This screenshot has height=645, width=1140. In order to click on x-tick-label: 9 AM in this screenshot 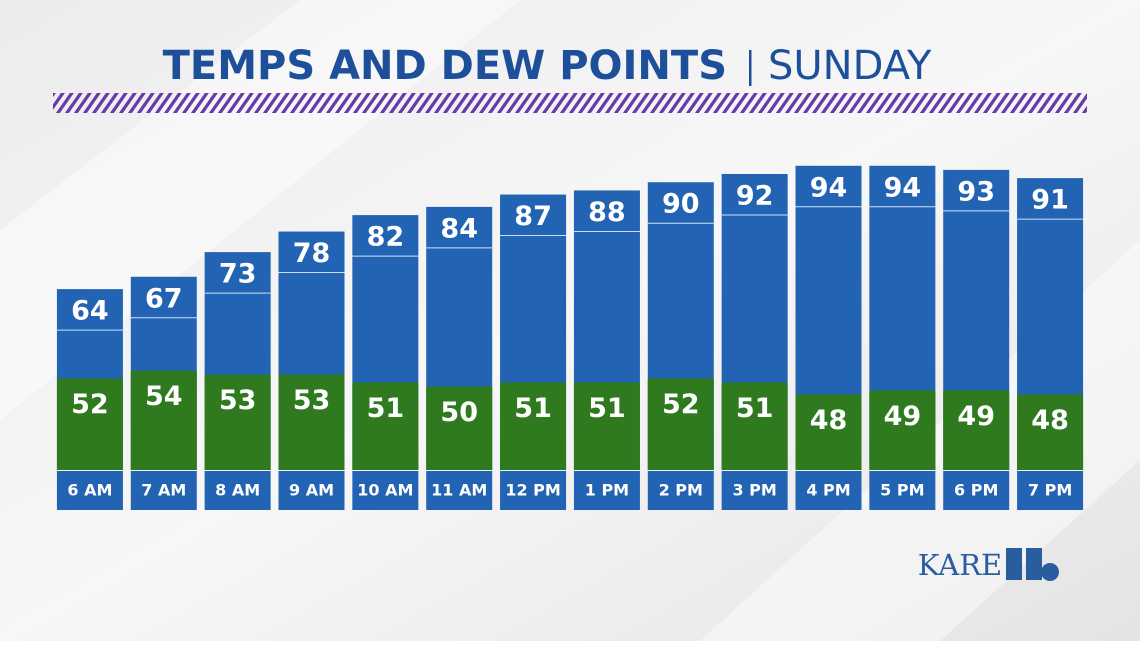, I will do `click(311, 490)`.